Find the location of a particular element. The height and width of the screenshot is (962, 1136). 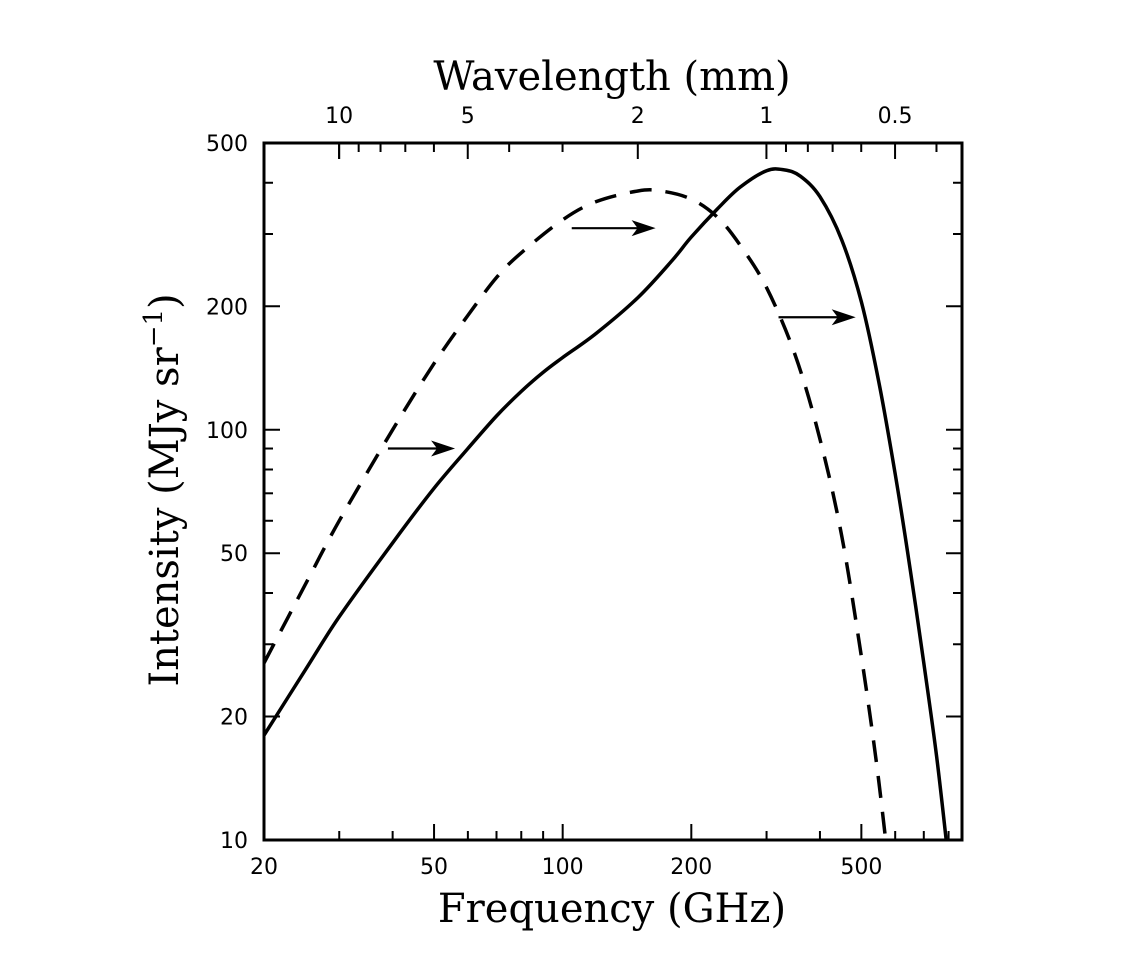

y-axis-title-close: ) is located at coordinates (165, 301).